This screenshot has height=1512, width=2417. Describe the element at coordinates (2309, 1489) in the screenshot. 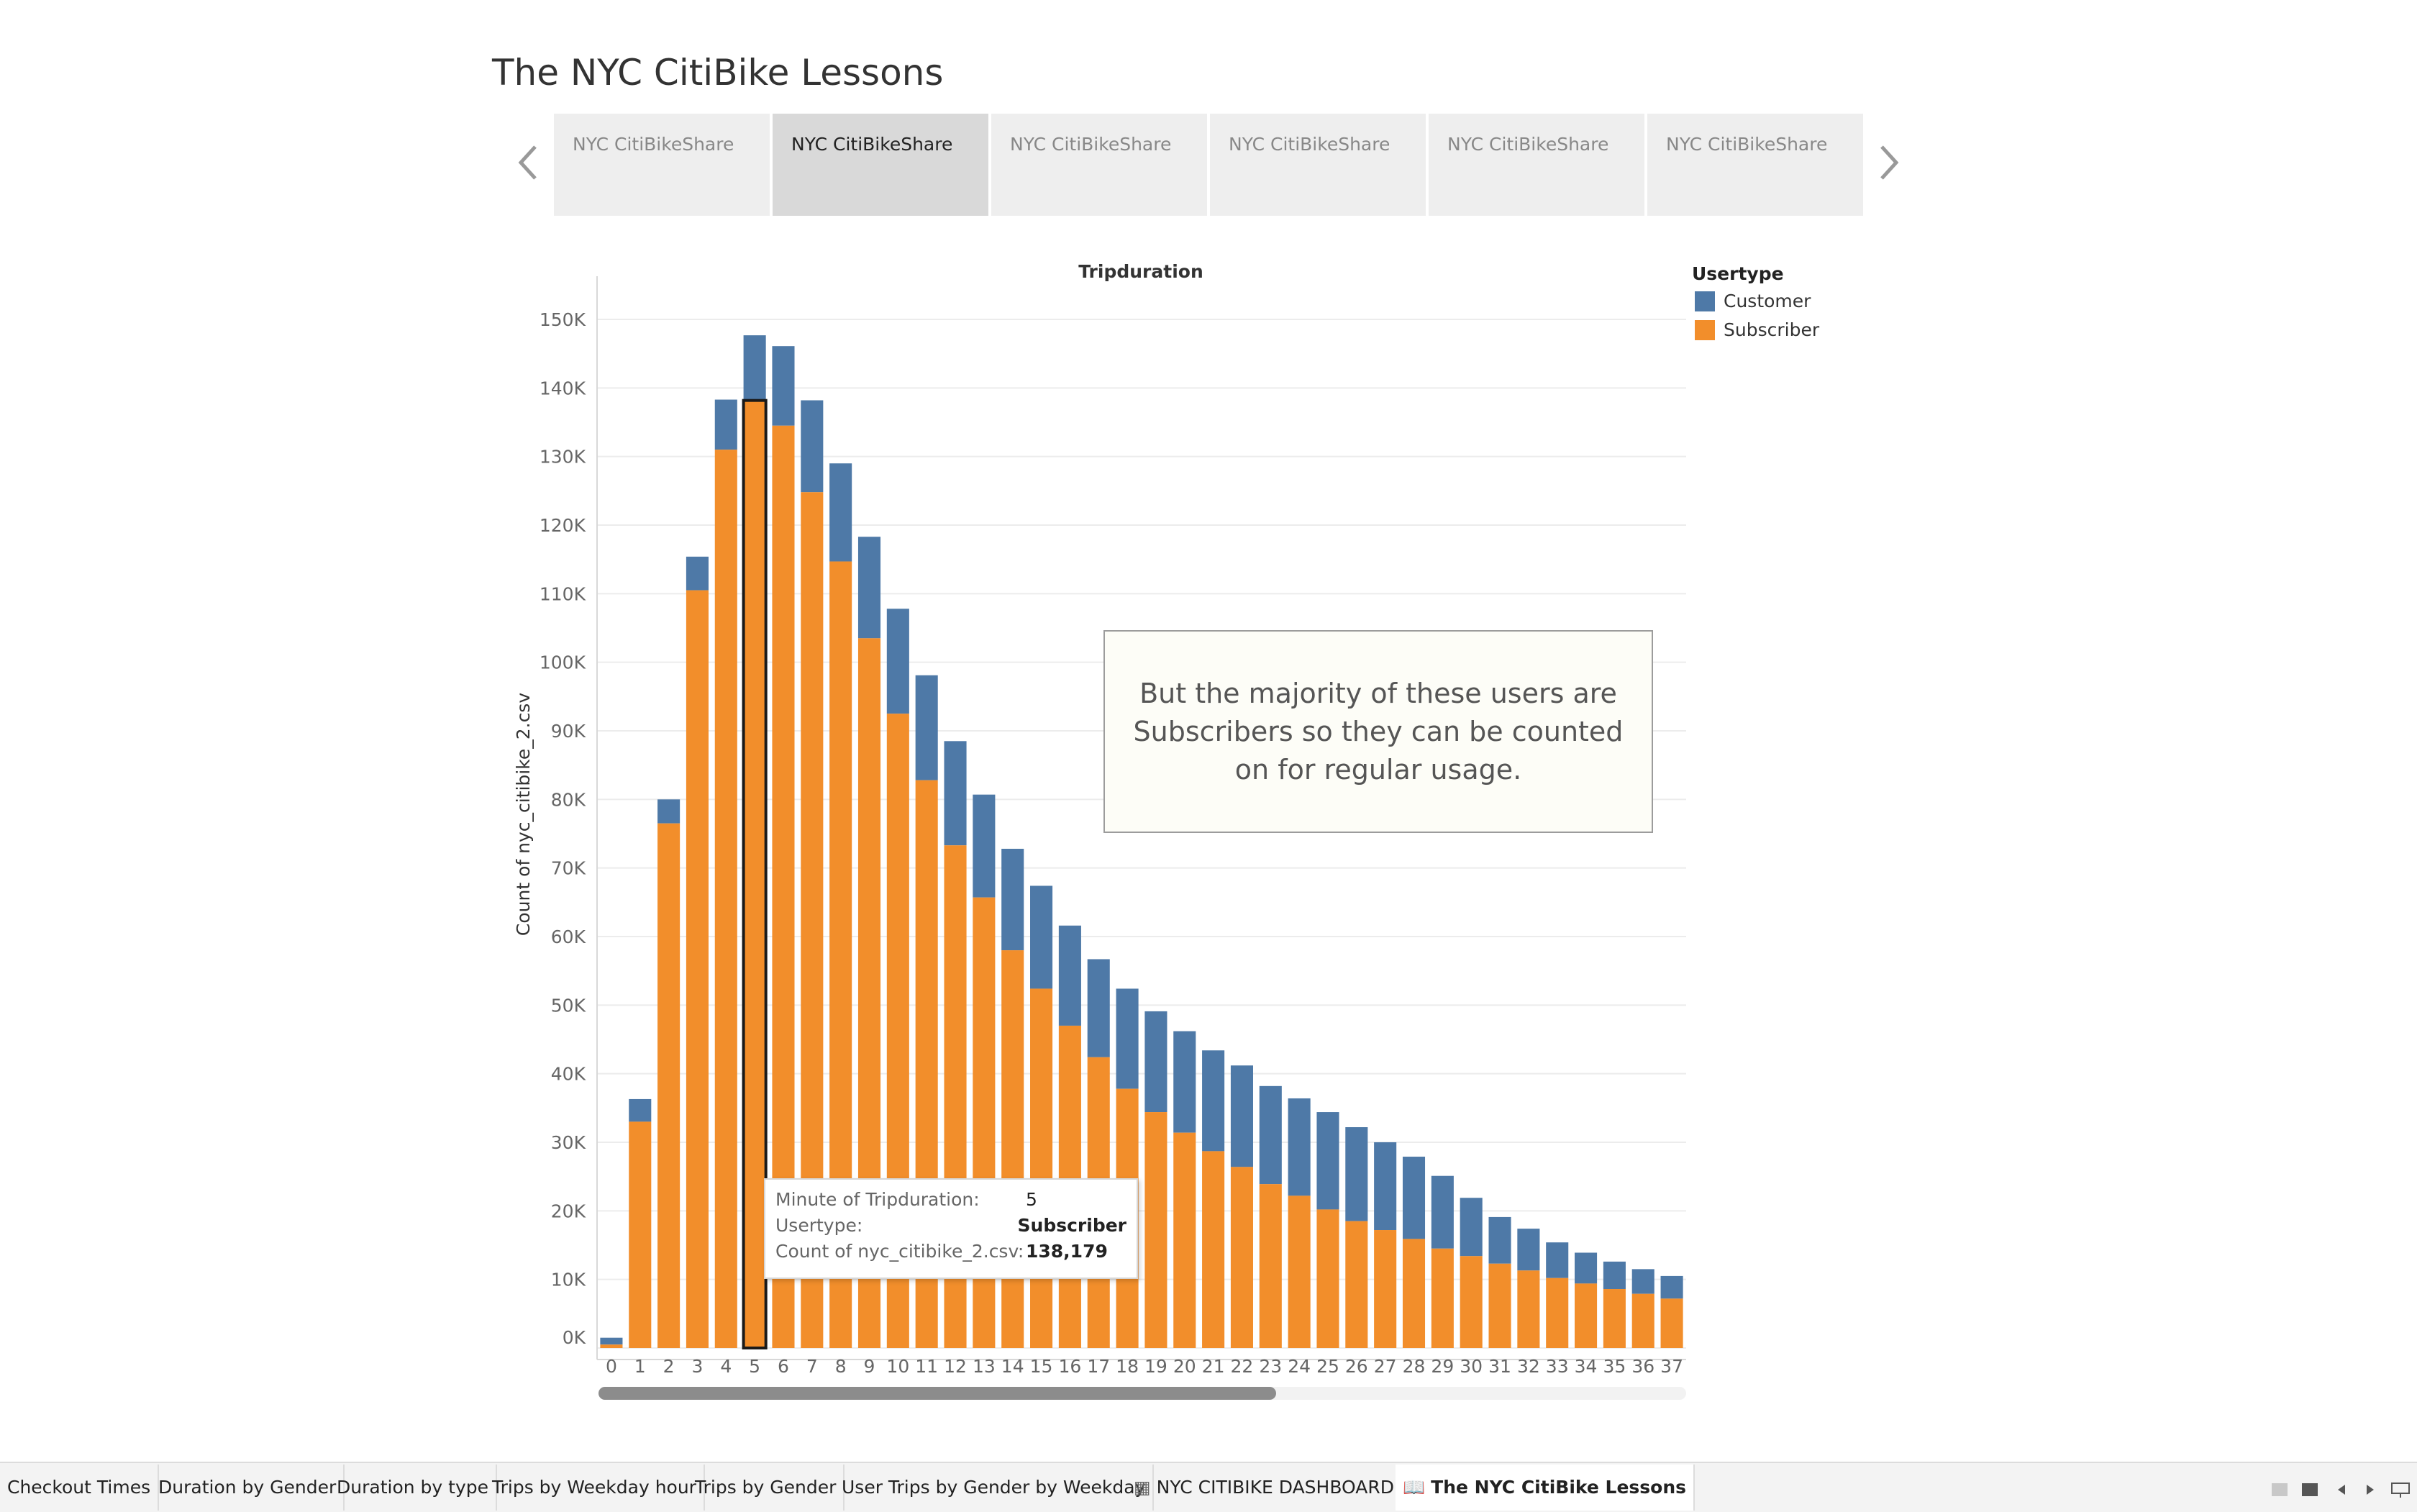

I see `show-sheet-icon` at that location.